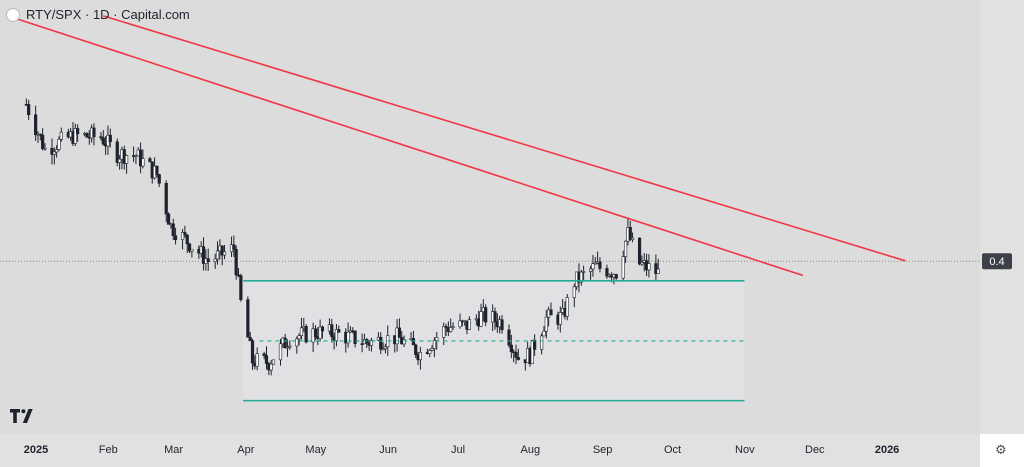  Describe the element at coordinates (458, 450) in the screenshot. I see `x-tick-label: Jul` at that location.